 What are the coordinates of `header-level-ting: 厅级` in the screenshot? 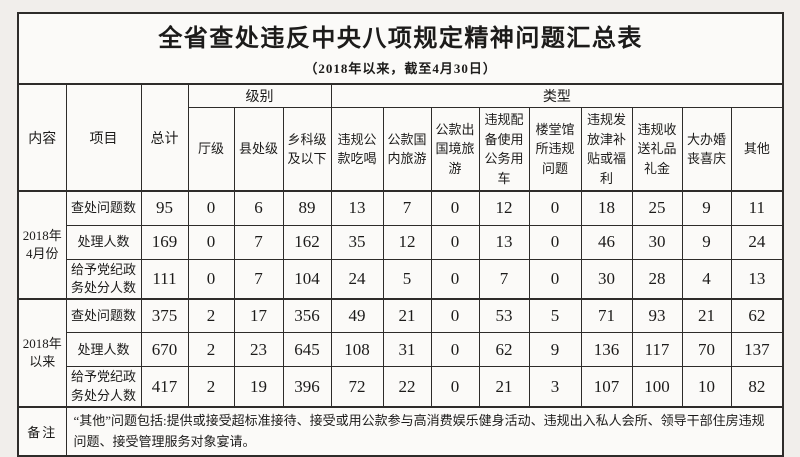 It's located at (211, 149).